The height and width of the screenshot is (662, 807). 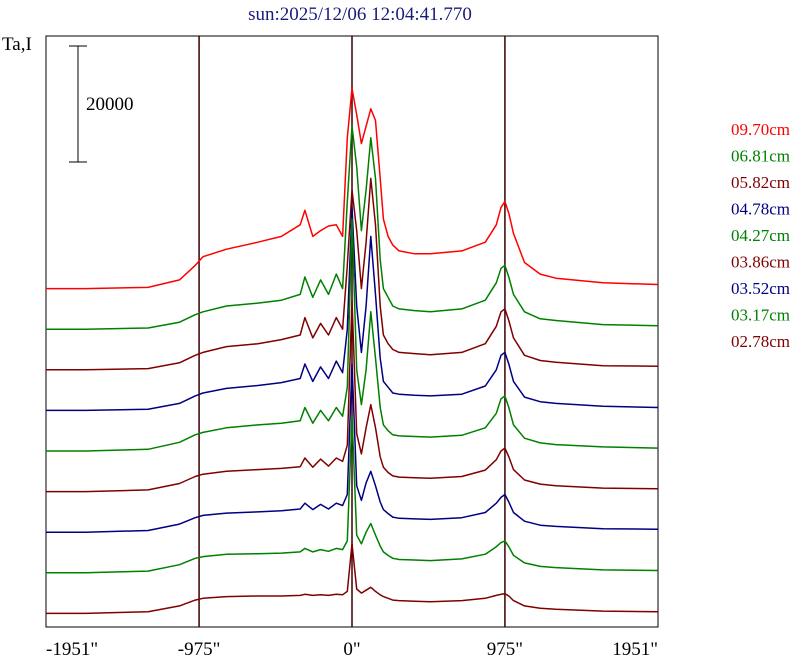 What do you see at coordinates (360, 14) in the screenshot?
I see `chart-title: sun:2025/12/06 12:04:41.770` at bounding box center [360, 14].